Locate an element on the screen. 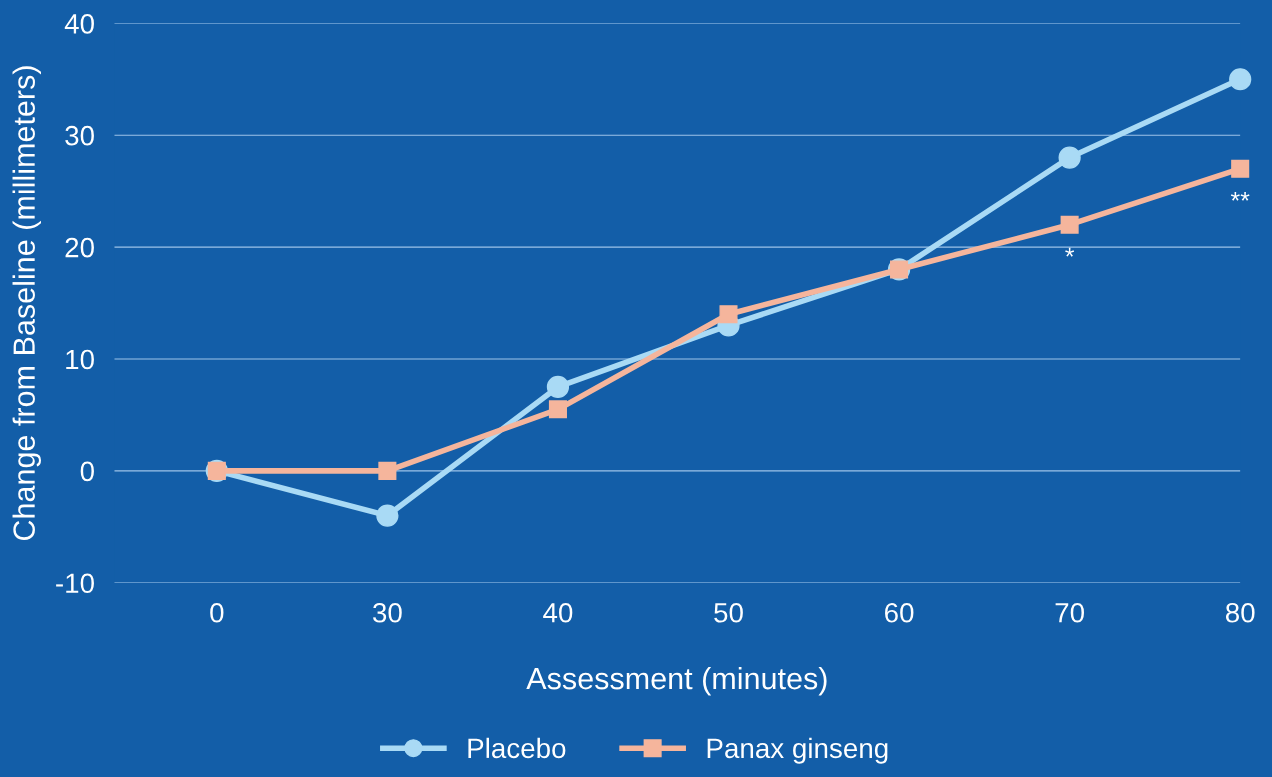 The height and width of the screenshot is (777, 1272). x-tick-label: 30 is located at coordinates (387, 612).